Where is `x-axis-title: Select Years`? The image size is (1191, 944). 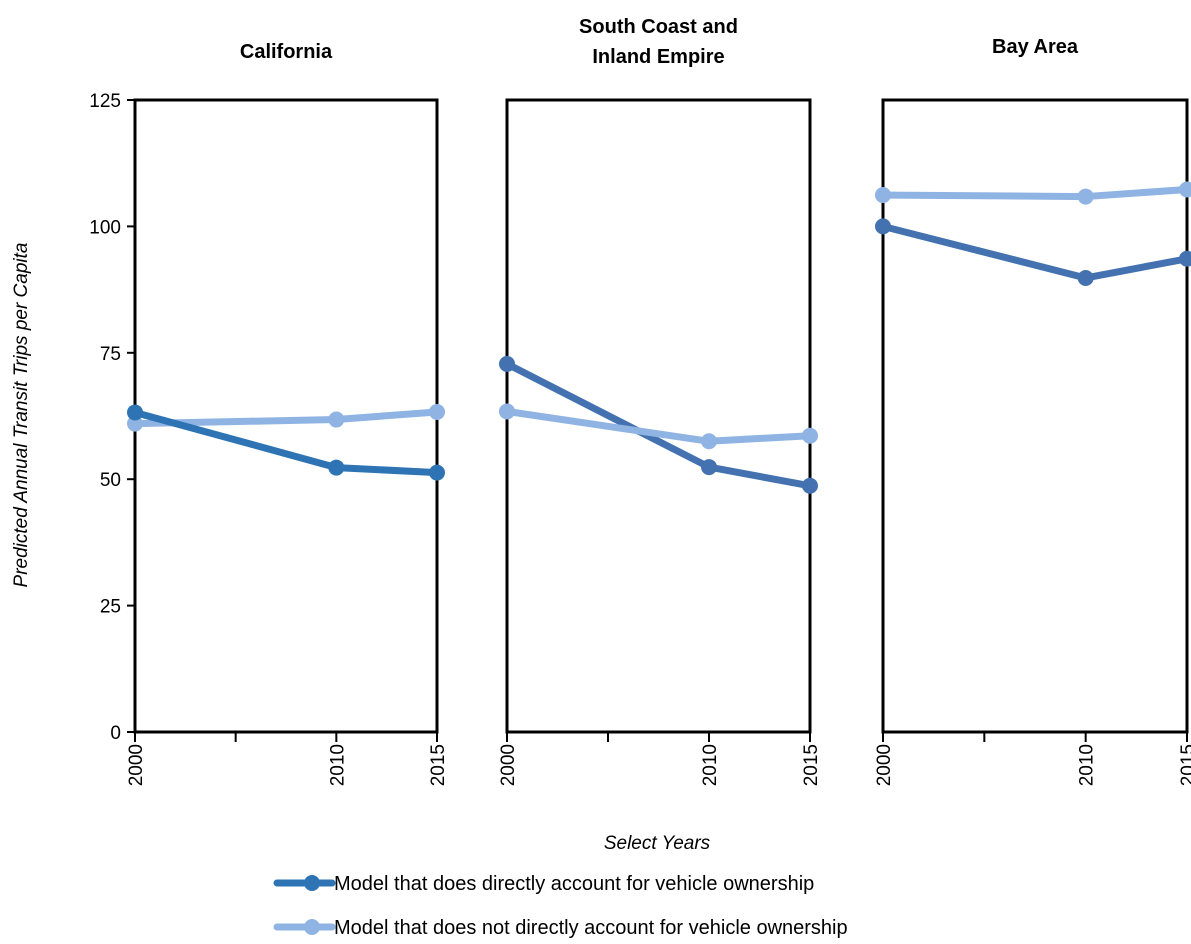 x-axis-title: Select Years is located at coordinates (657, 843).